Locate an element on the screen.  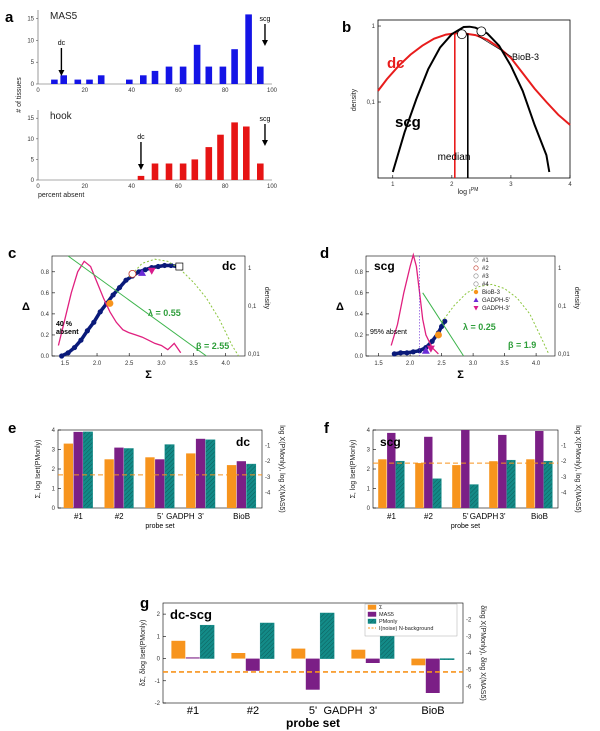
y-axis-label: δΣ, δlog Iset(PMonly) is located at coordinates (143, 653).